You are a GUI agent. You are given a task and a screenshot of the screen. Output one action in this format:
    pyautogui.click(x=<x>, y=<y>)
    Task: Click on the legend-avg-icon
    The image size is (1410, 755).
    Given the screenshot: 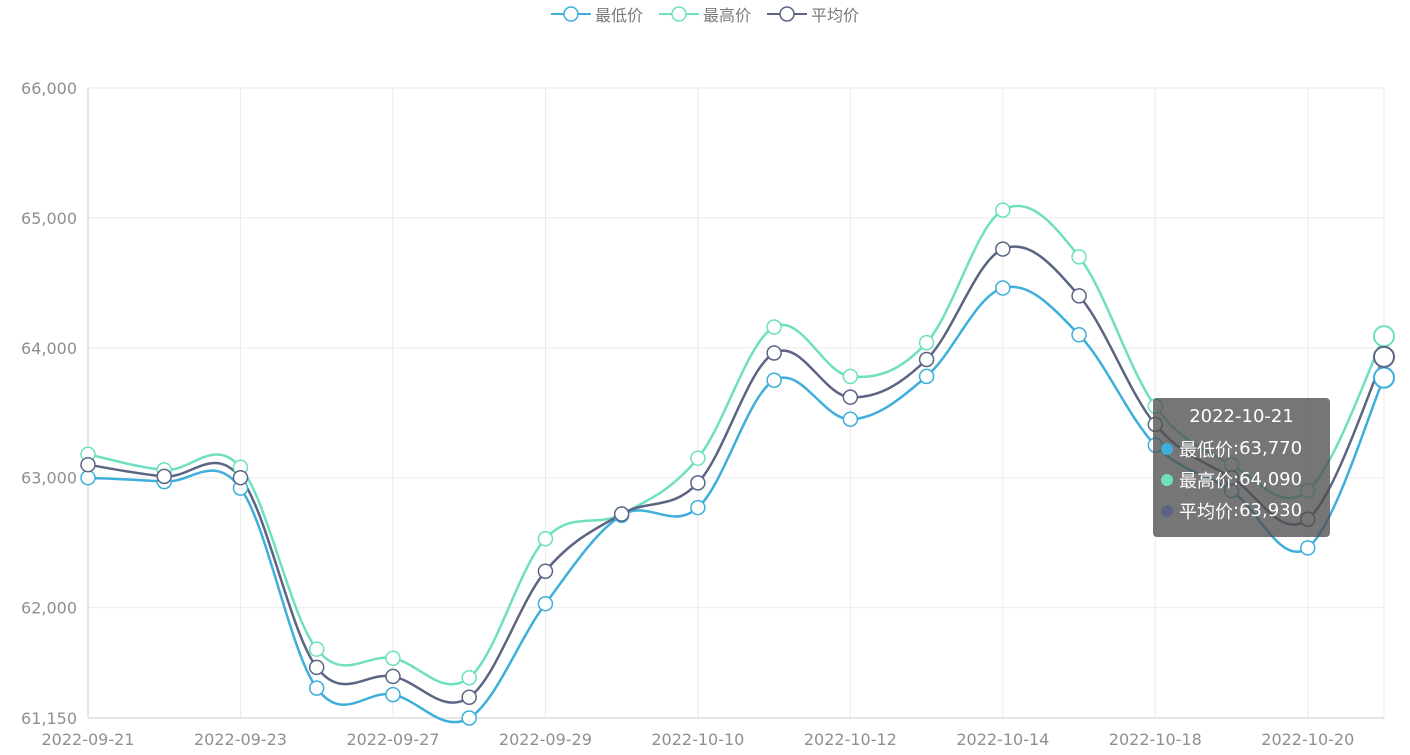 What is the action you would take?
    pyautogui.click(x=787, y=14)
    